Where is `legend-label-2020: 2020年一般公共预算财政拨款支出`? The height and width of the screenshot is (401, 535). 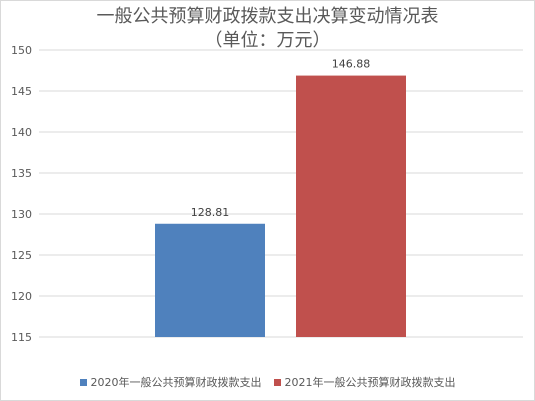 legend-label-2020: 2020年一般公共预算财政拨款支出 is located at coordinates (176, 382).